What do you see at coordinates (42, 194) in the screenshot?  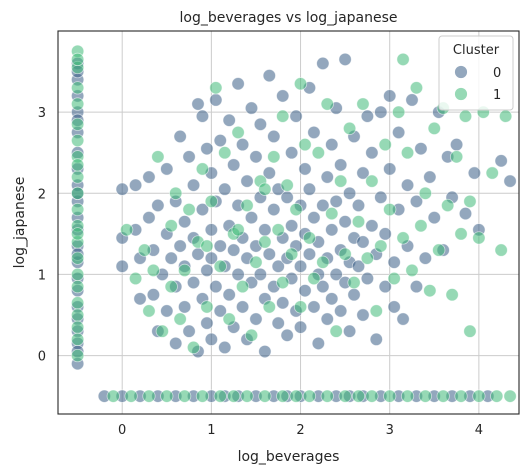 I see `y-tick-label: 2` at bounding box center [42, 194].